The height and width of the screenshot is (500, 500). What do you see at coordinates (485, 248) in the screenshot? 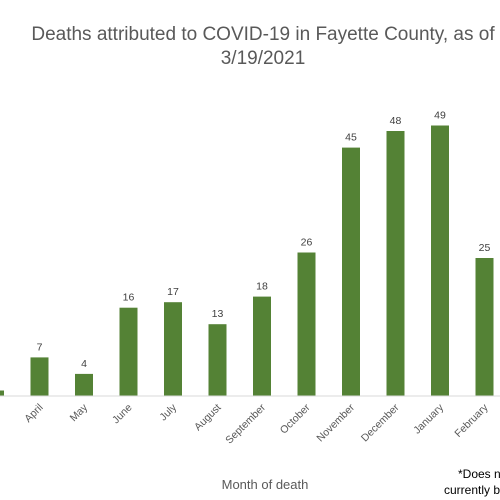
I see `data-label-11: 25` at bounding box center [485, 248].